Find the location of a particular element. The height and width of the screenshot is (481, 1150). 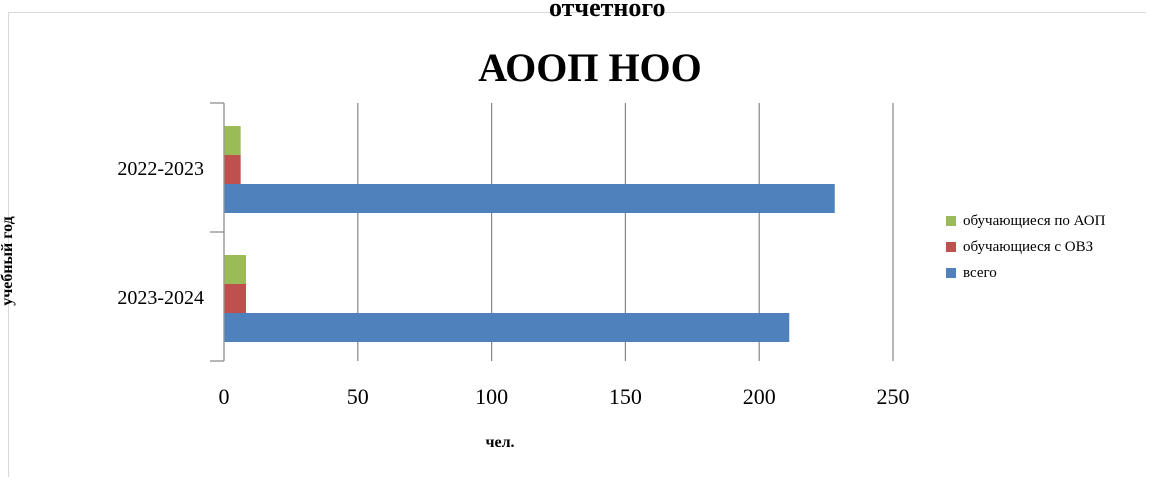

bar-2022-2023-aop is located at coordinates (232, 140).